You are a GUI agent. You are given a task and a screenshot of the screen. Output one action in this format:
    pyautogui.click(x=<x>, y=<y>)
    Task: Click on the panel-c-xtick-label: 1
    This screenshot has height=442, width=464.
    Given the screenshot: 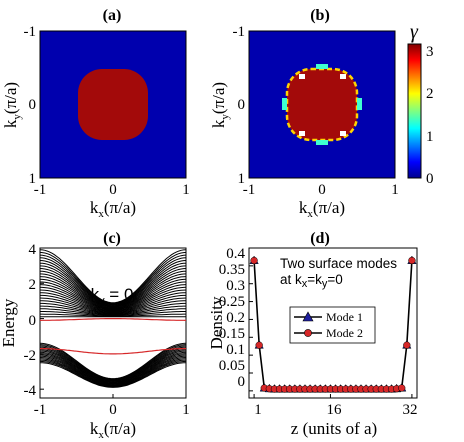 What is the action you would take?
    pyautogui.click(x=186, y=410)
    